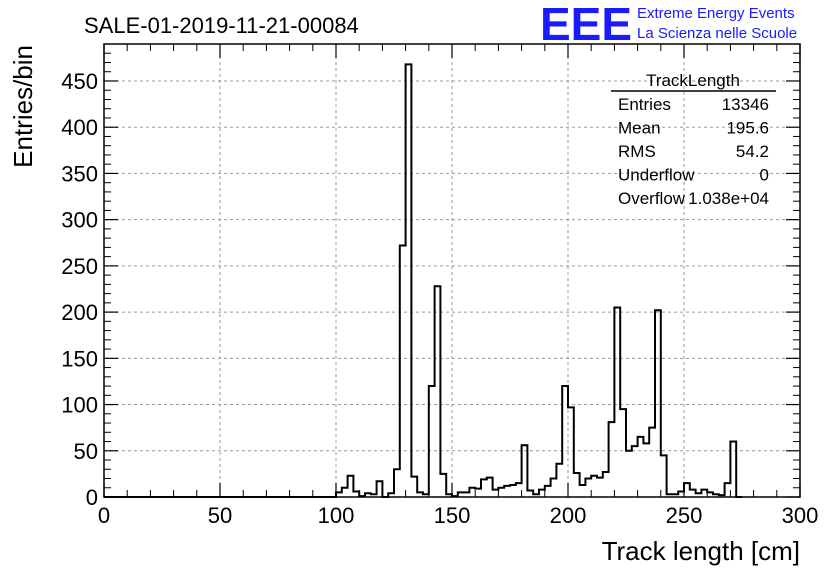 This screenshot has width=836, height=572. What do you see at coordinates (79, 127) in the screenshot?
I see `y-tick-label: 400` at bounding box center [79, 127].